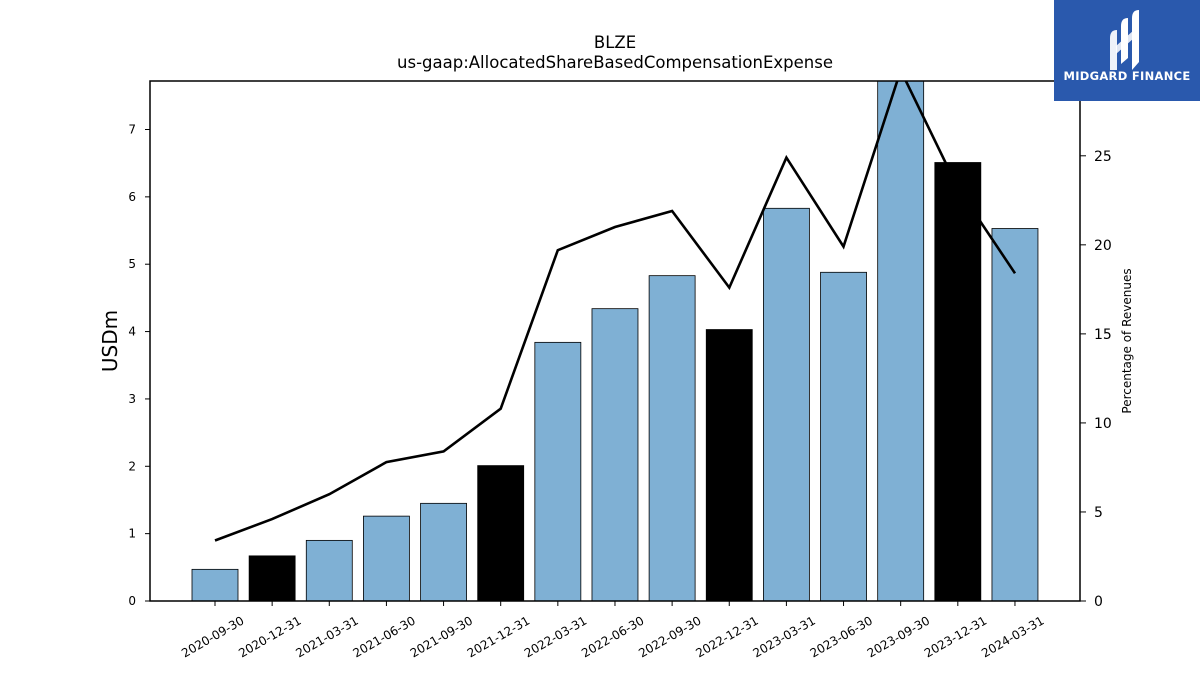 The width and height of the screenshot is (1200, 675). Describe the element at coordinates (615, 42) in the screenshot. I see `chart-title: BLZE` at that location.